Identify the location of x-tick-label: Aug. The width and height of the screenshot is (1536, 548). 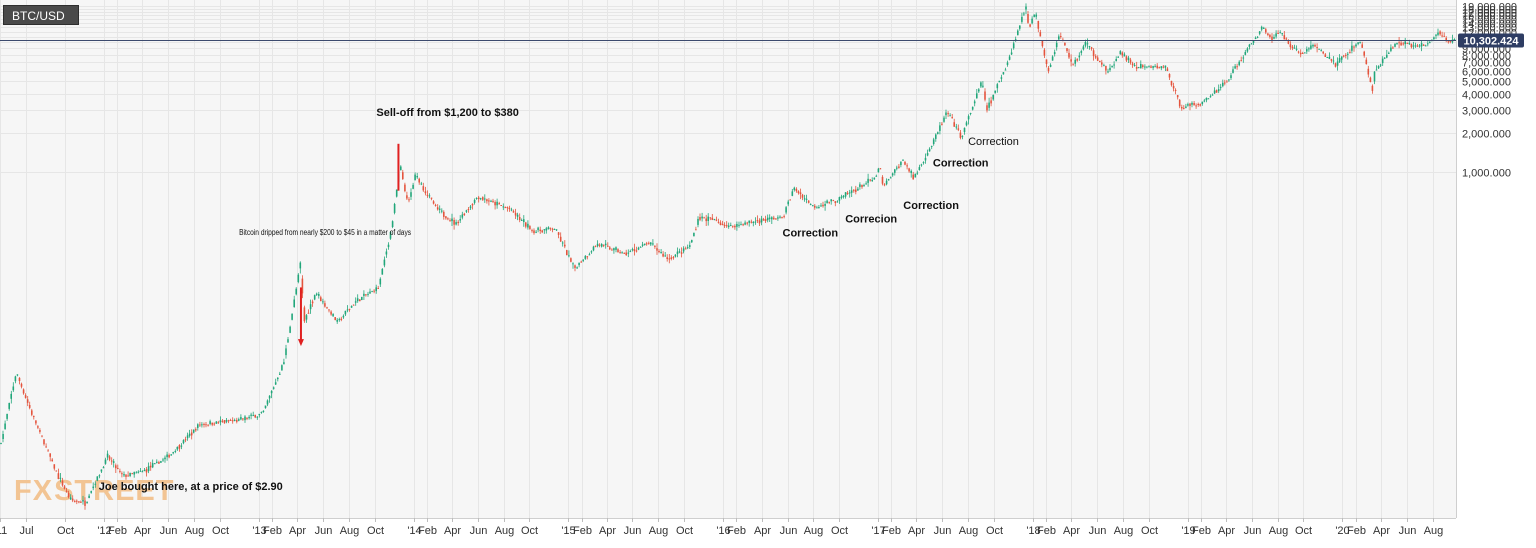
(1434, 531).